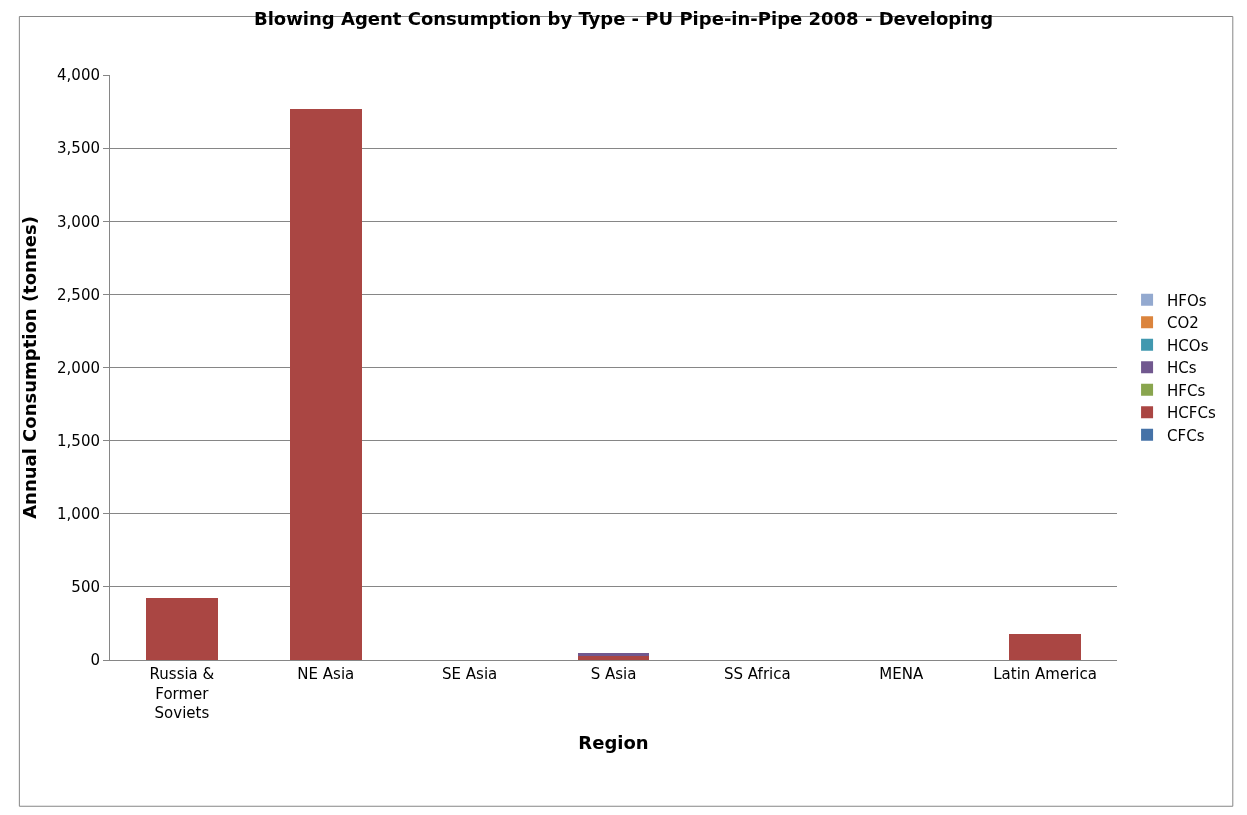 This screenshot has width=1247, height=815. I want to click on legend-label: CFCs, so click(1186, 435).